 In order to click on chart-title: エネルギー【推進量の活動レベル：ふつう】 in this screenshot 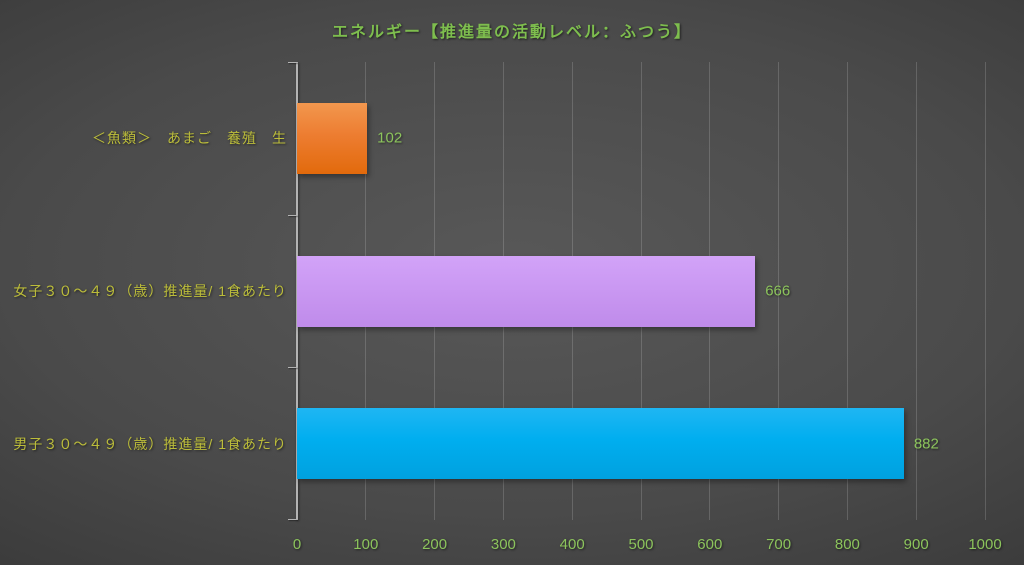, I will do `click(511, 32)`.